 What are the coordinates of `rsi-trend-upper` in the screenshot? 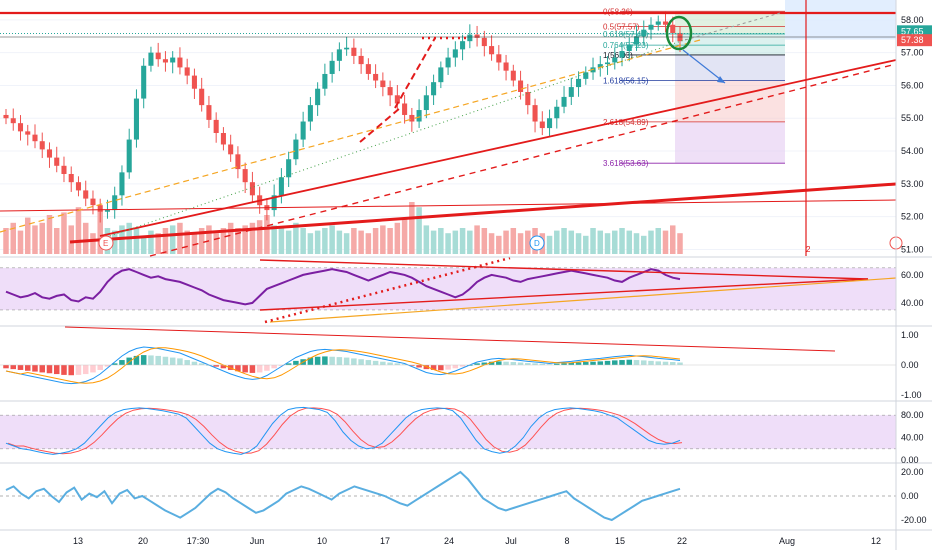 It's located at (564, 269).